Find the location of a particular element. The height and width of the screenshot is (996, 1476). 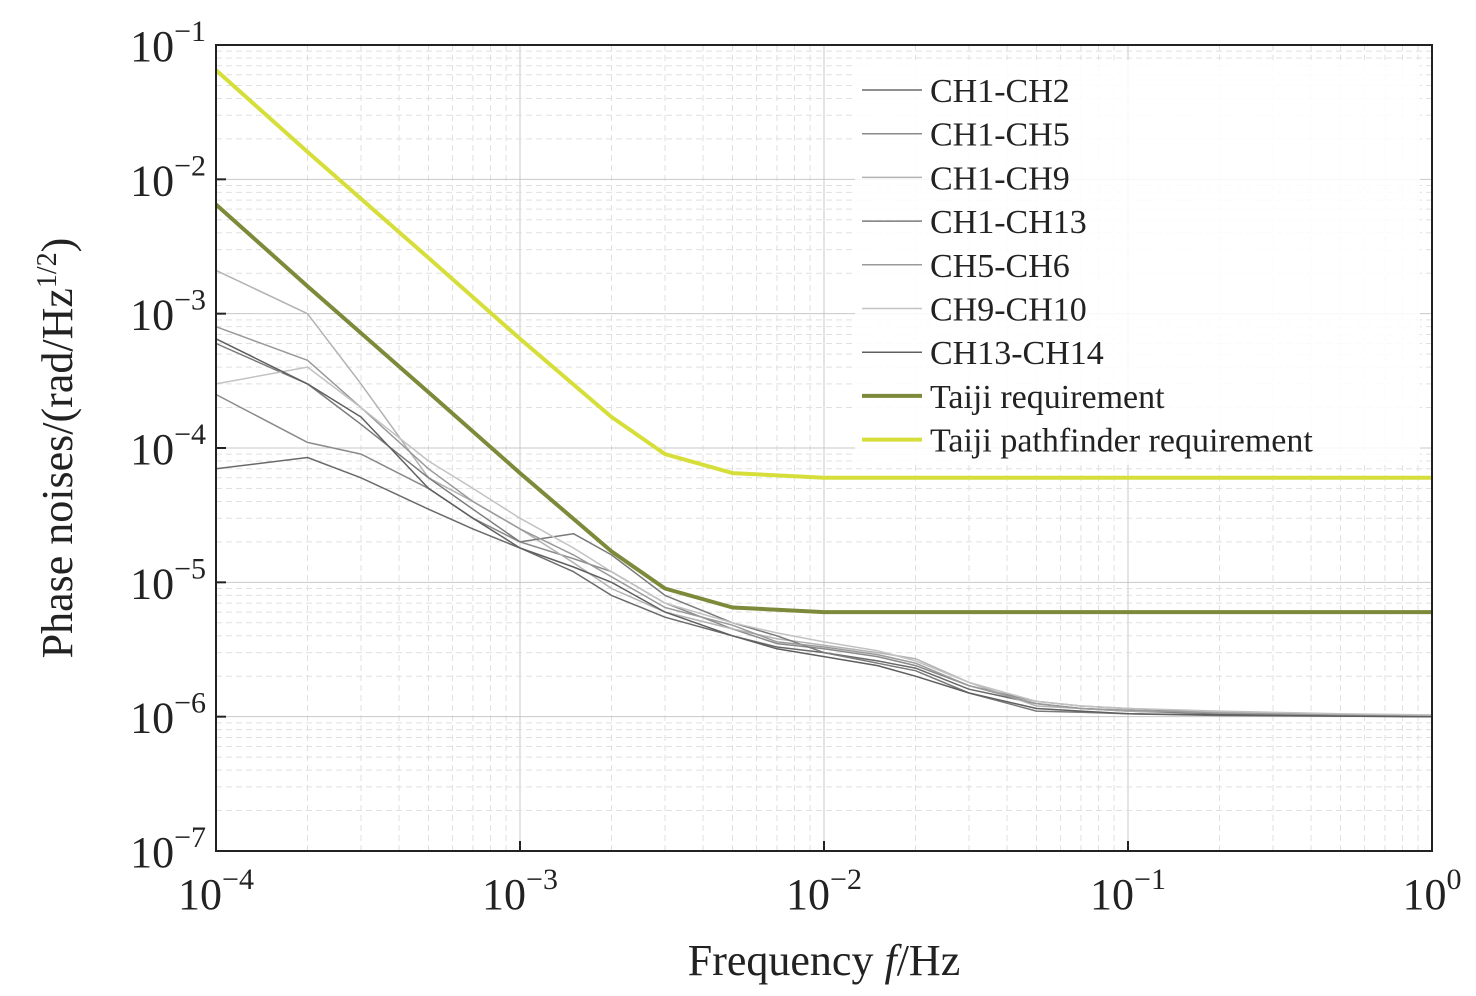

legend-label: CH1-CH13 is located at coordinates (1008, 222).